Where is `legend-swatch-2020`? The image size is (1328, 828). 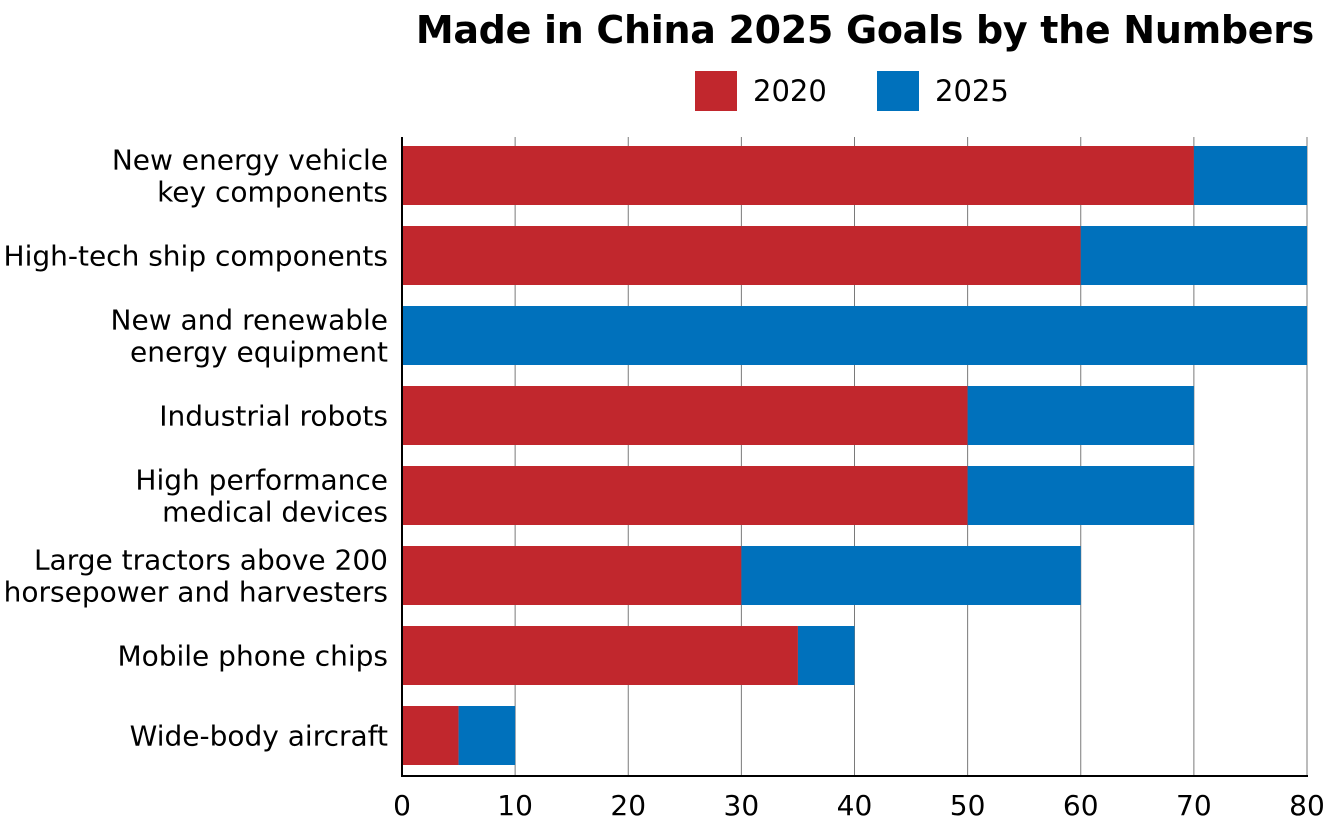
legend-swatch-2020 is located at coordinates (716, 91).